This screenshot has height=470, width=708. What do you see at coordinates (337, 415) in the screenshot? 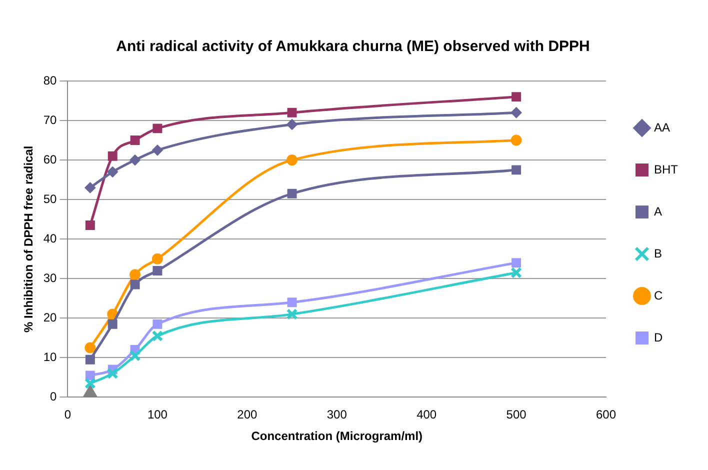
I see `x-tick-label: 300` at bounding box center [337, 415].